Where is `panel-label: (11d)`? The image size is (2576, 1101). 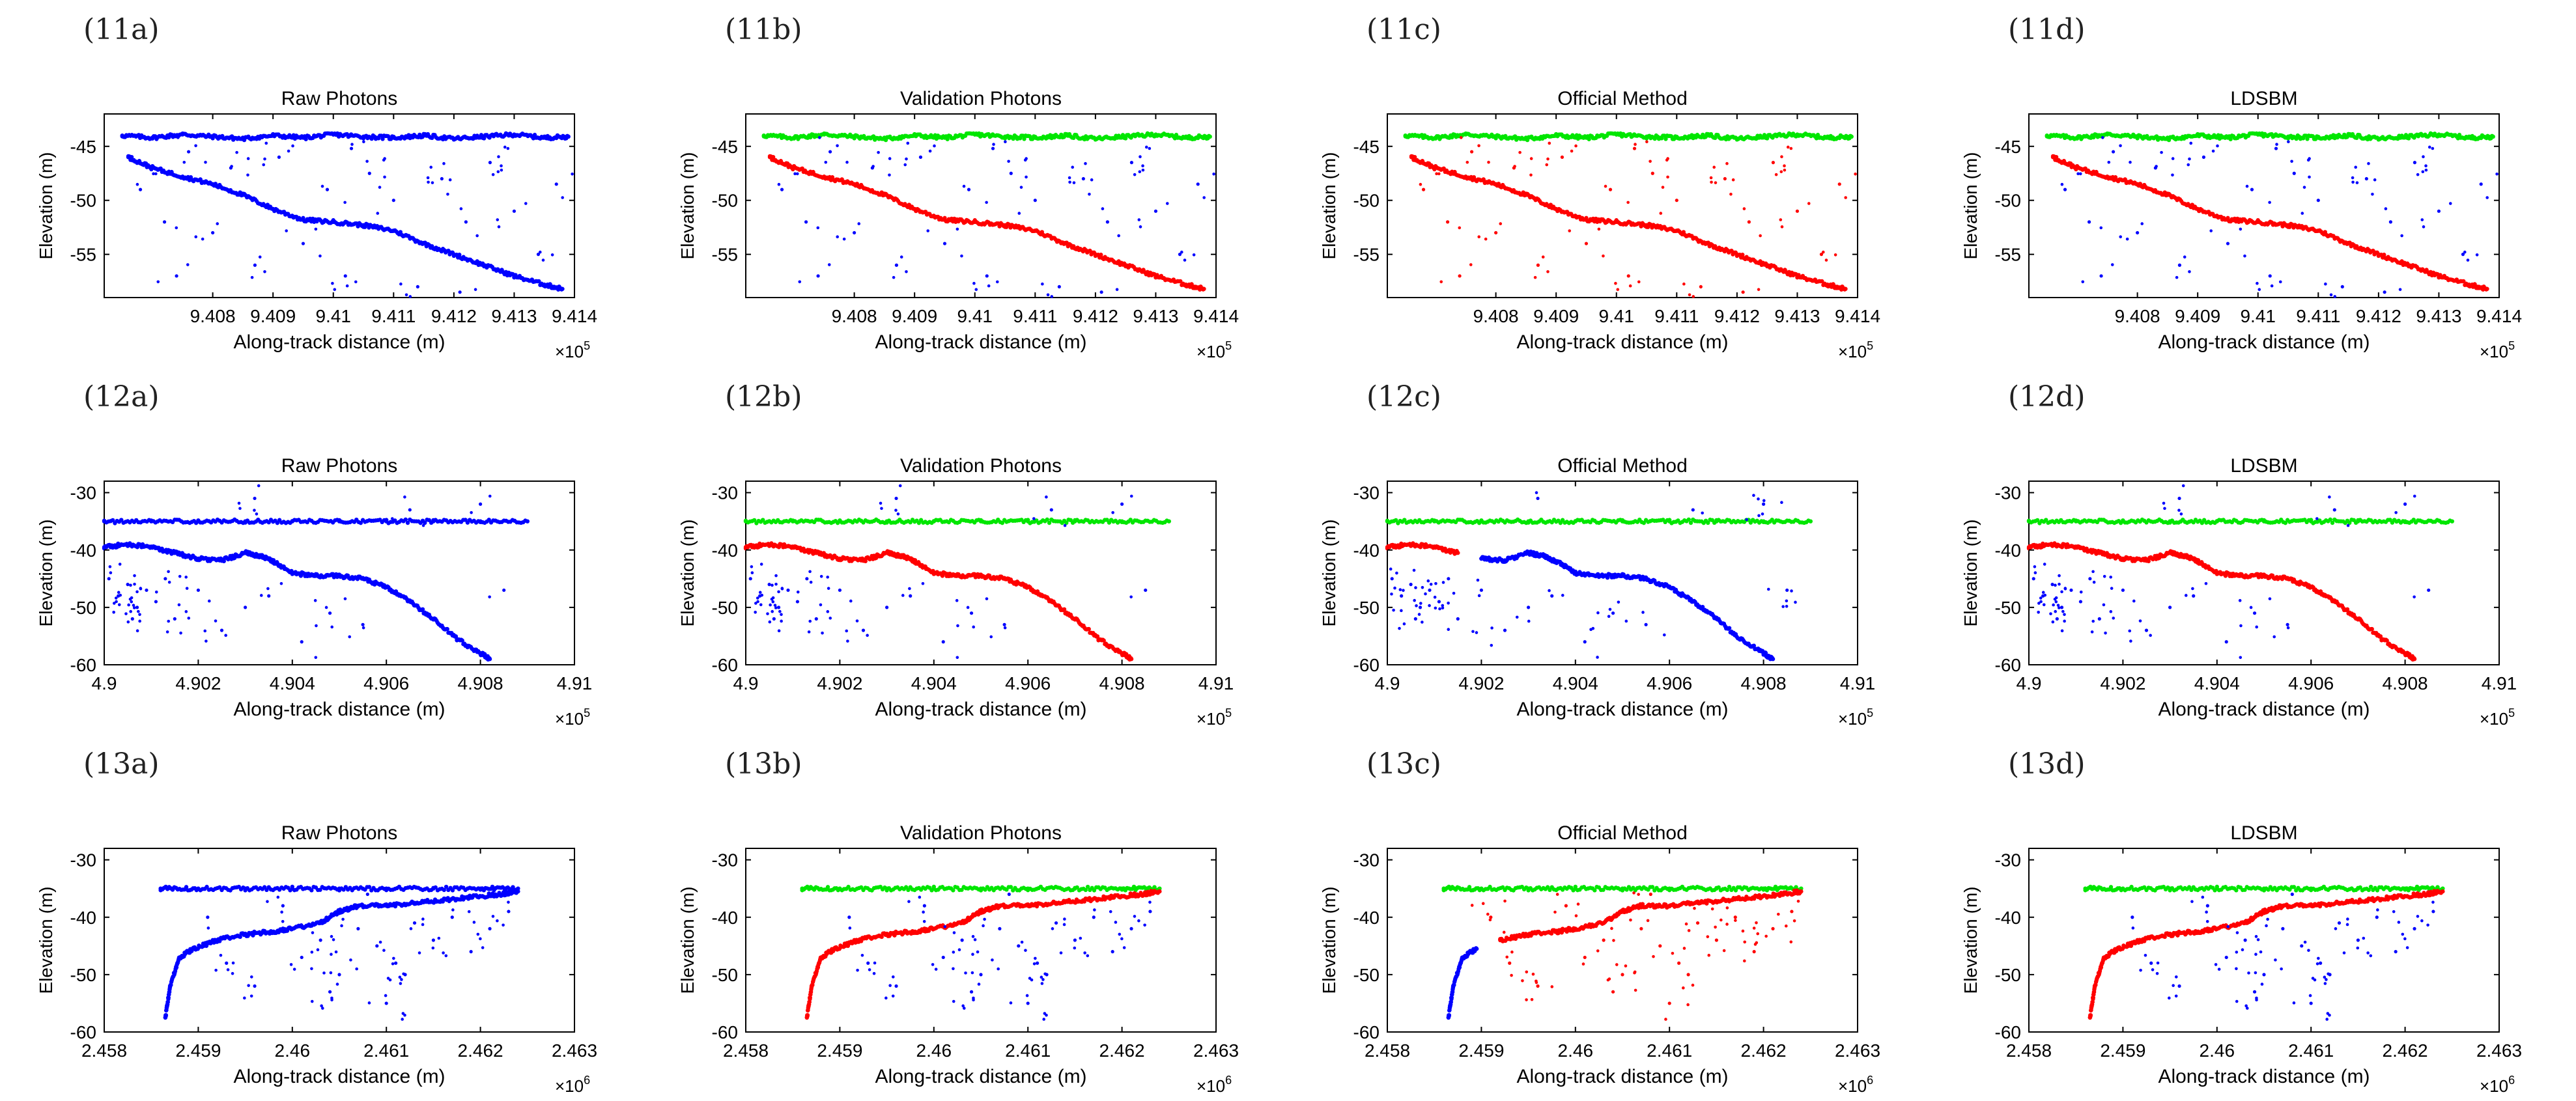 panel-label: (11d) is located at coordinates (2047, 30).